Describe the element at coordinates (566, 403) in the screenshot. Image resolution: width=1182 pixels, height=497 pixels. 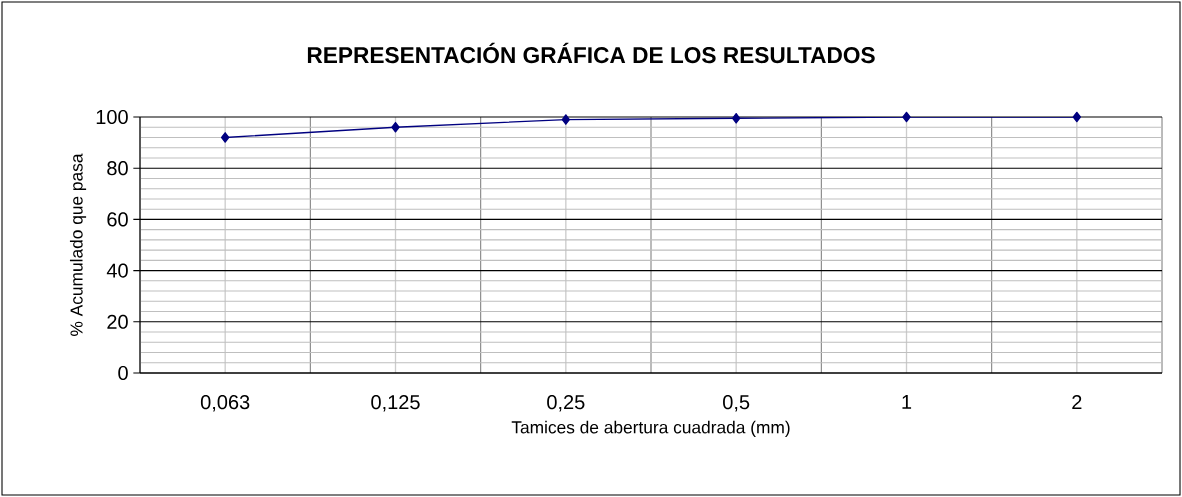
I see `x-tick-label: 0,25` at that location.